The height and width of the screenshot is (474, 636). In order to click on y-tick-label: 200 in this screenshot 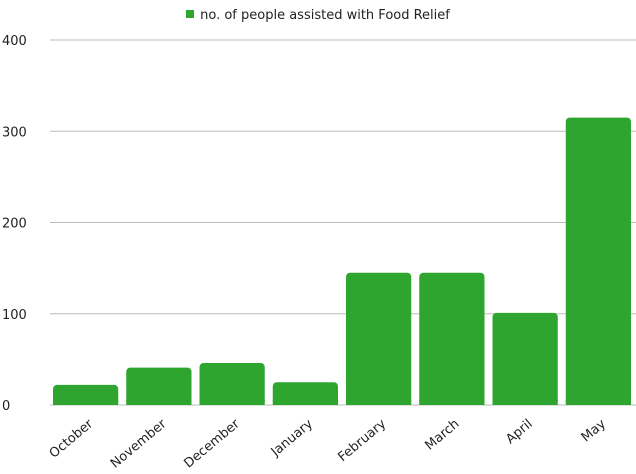, I will do `click(14, 224)`.